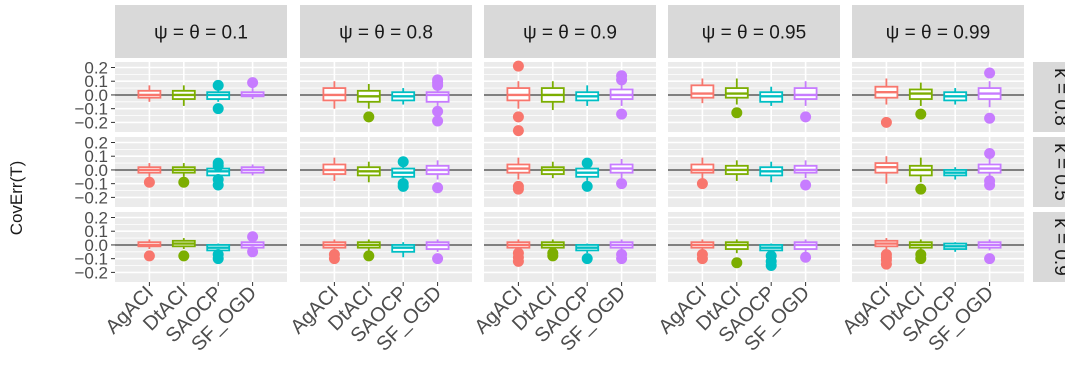 The height and width of the screenshot is (374, 1065). I want to click on facet-strip-column-label: ψ = θ = 0.1, so click(201, 33).